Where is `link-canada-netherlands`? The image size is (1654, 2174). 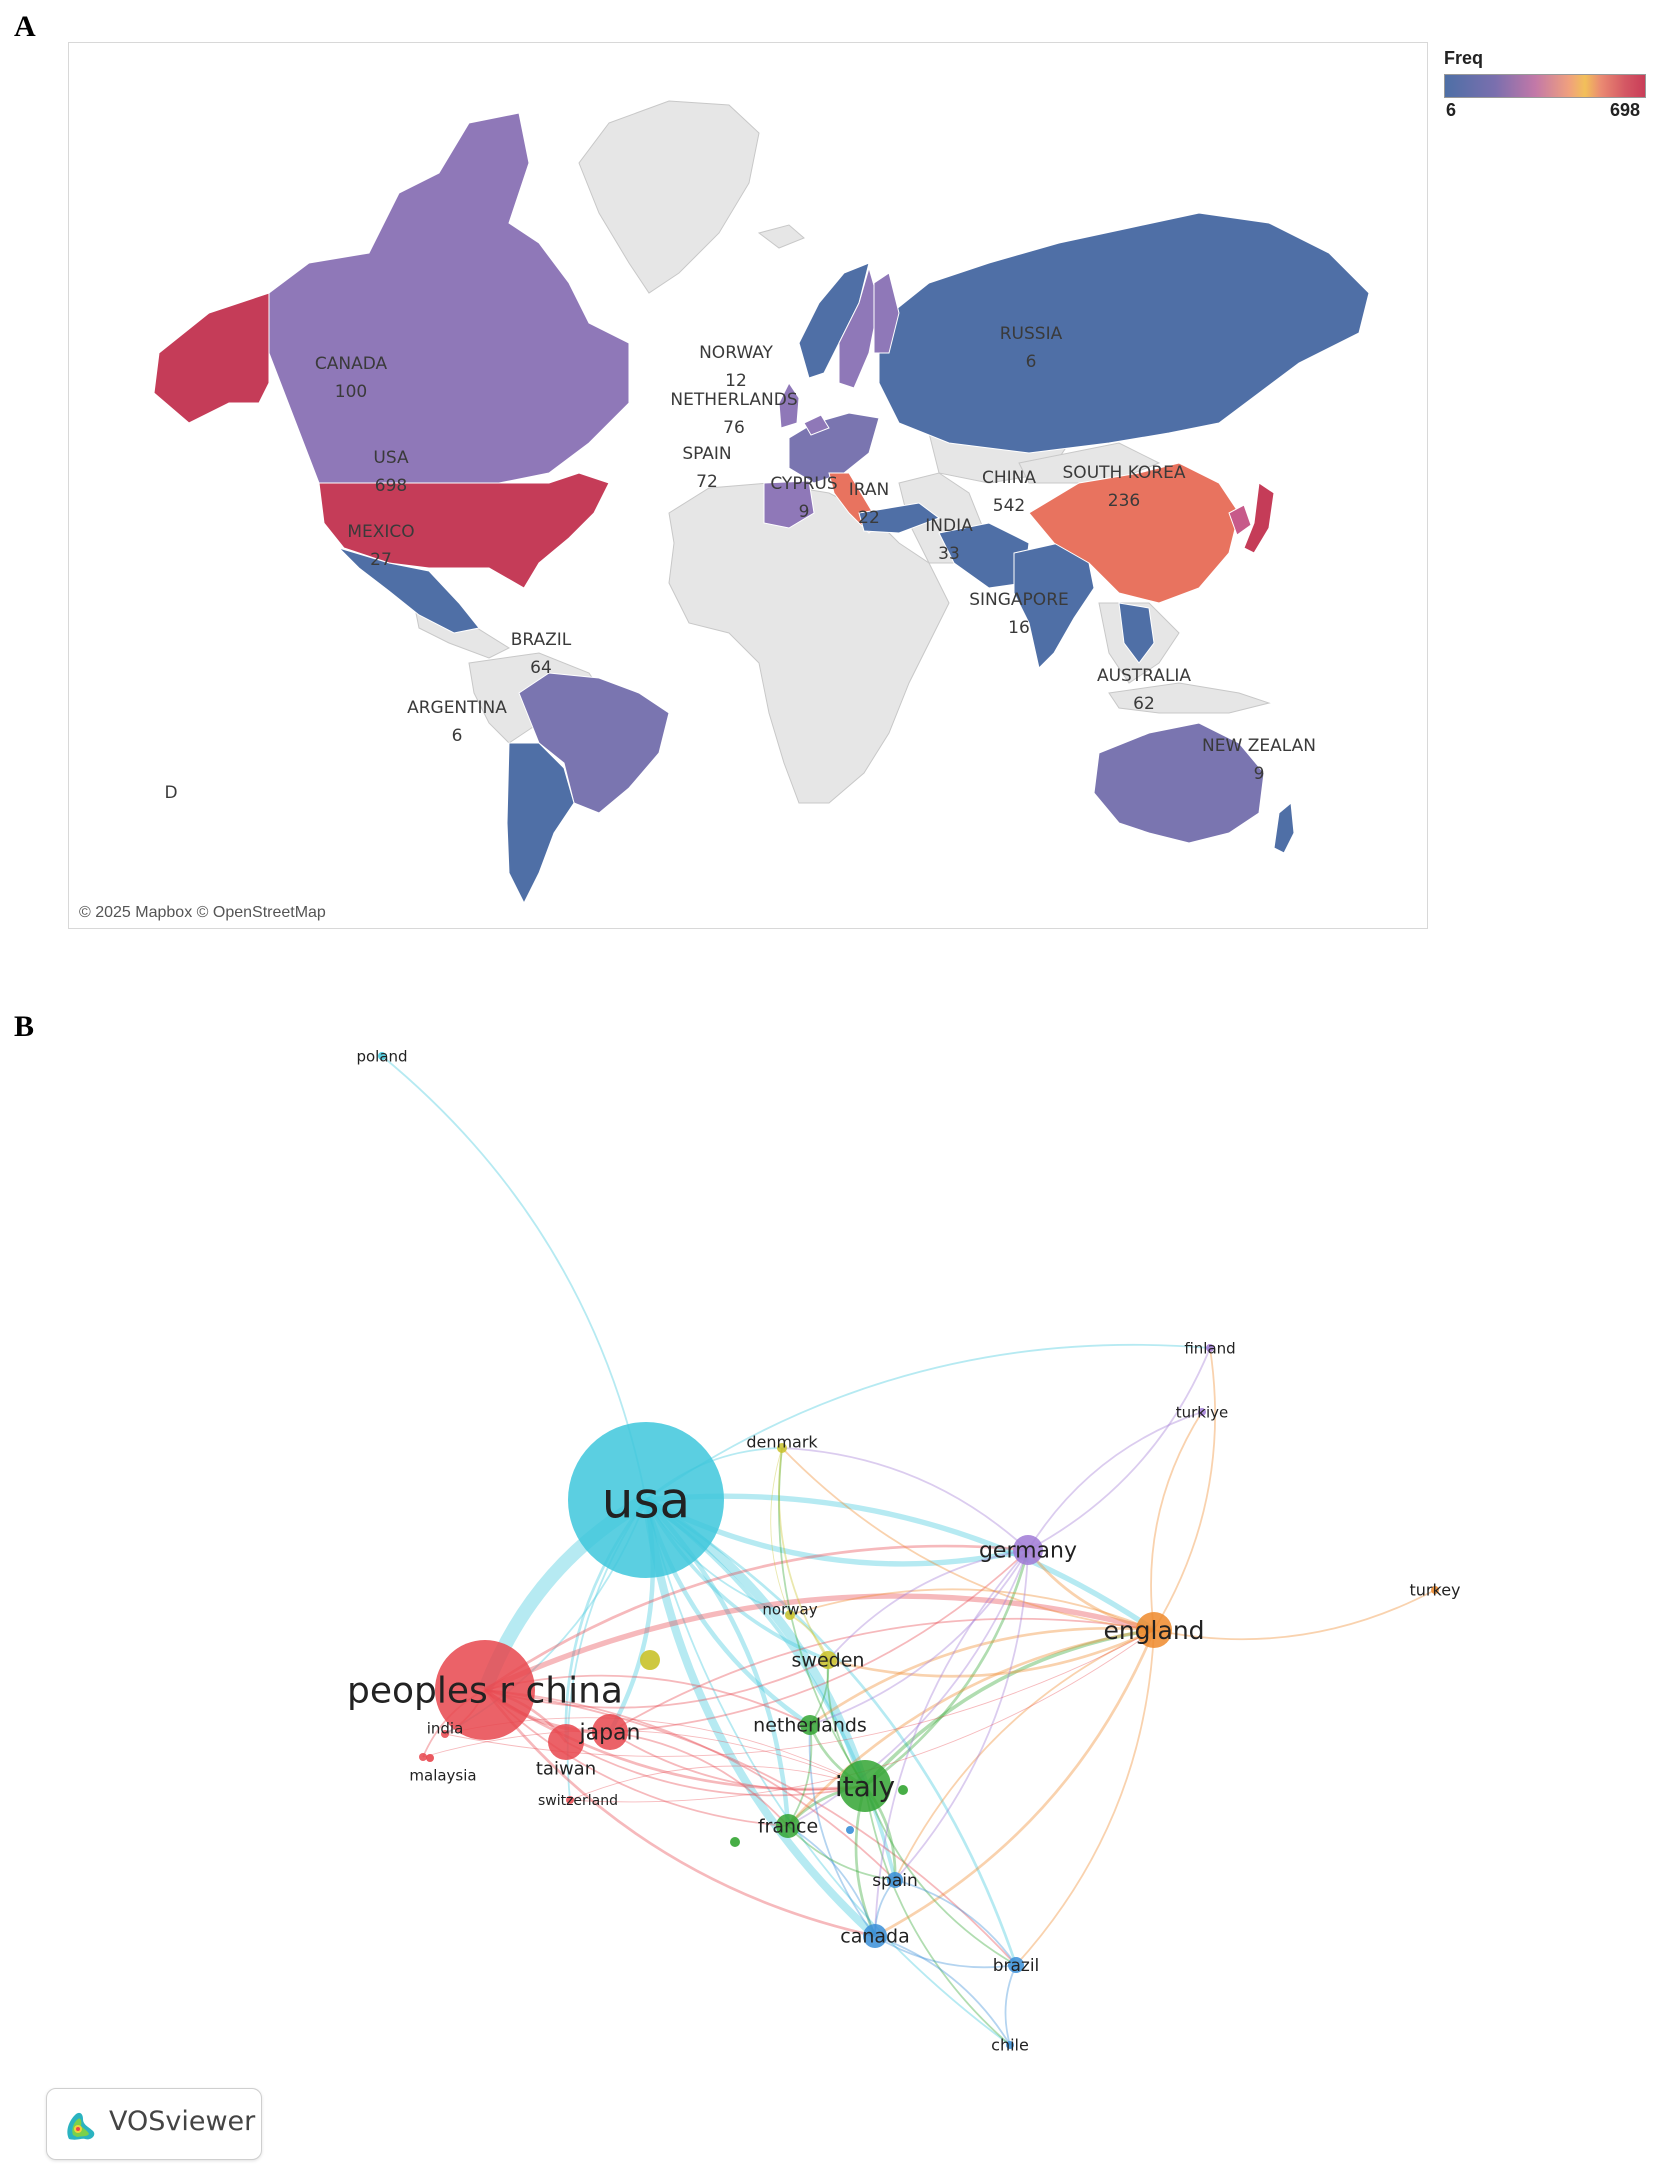 link-canada-netherlands is located at coordinates (842, 1830).